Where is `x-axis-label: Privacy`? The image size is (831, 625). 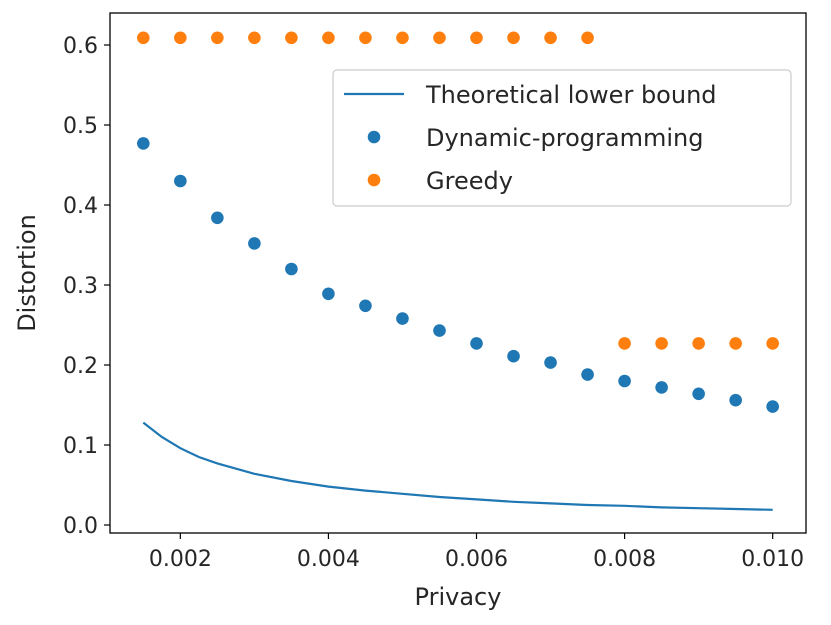
x-axis-label: Privacy is located at coordinates (458, 597).